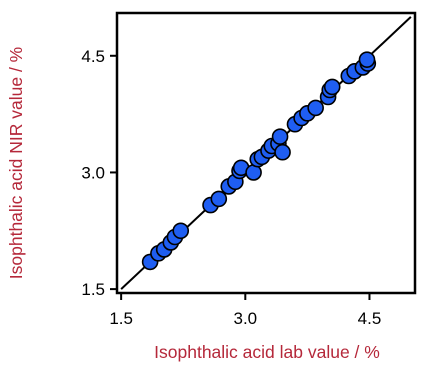 The width and height of the screenshot is (422, 367). I want to click on y-axis-title: Isophthalic acid NIR value / %, so click(16, 163).